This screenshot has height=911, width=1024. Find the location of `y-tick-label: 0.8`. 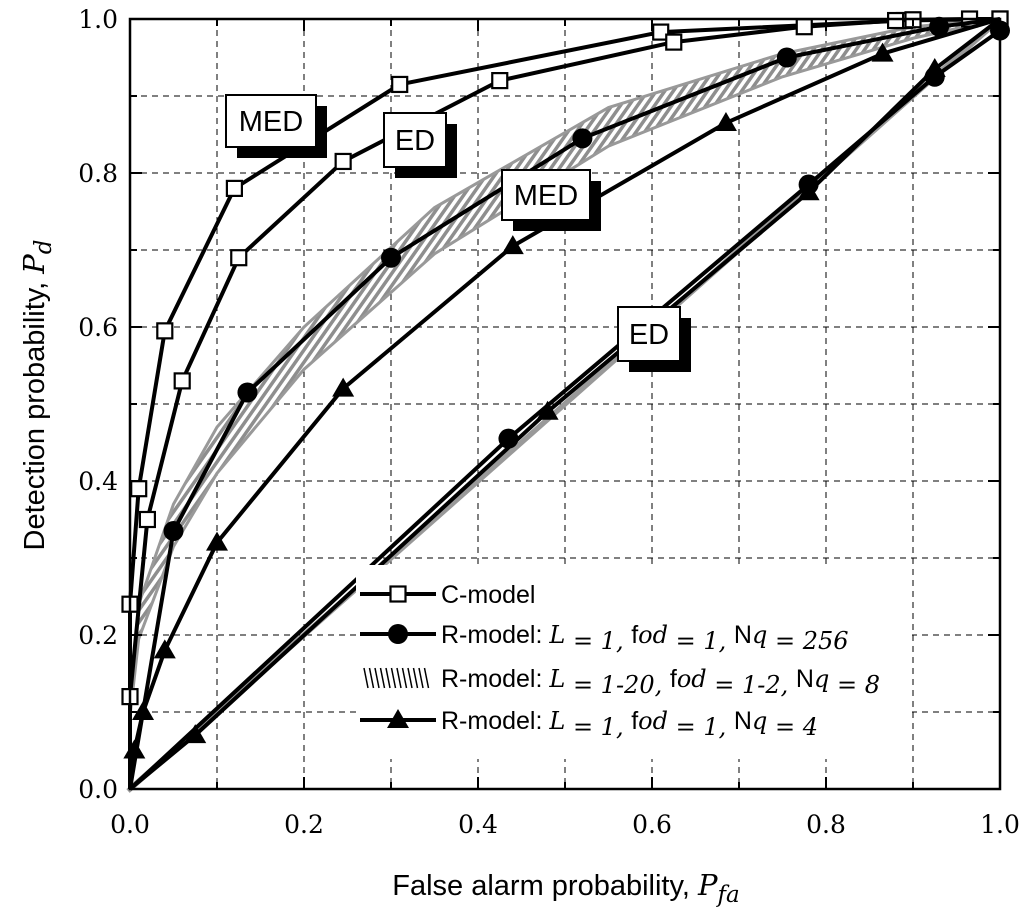

y-tick-label: 0.8 is located at coordinates (98, 173).